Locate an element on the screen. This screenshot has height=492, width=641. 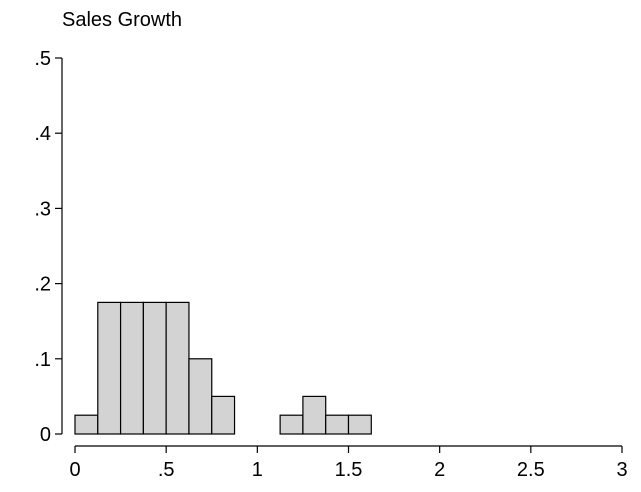
x-tick-label: .5 is located at coordinates (166, 470).